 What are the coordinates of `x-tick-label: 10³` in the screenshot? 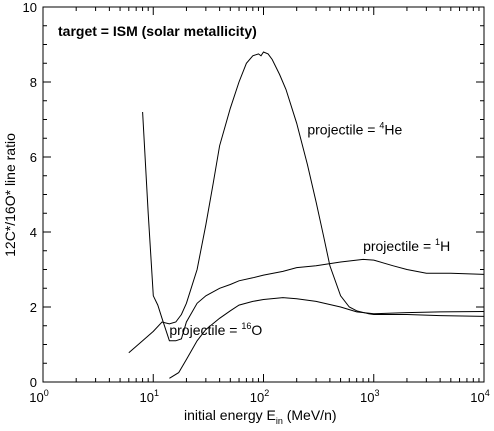 It's located at (369, 396).